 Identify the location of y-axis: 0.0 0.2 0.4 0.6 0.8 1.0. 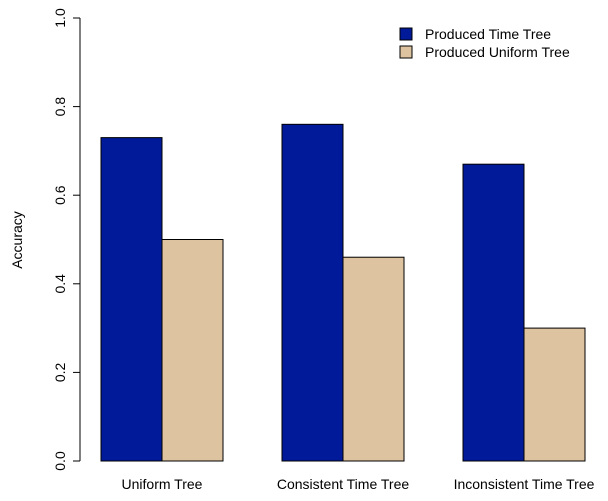
(66, 239).